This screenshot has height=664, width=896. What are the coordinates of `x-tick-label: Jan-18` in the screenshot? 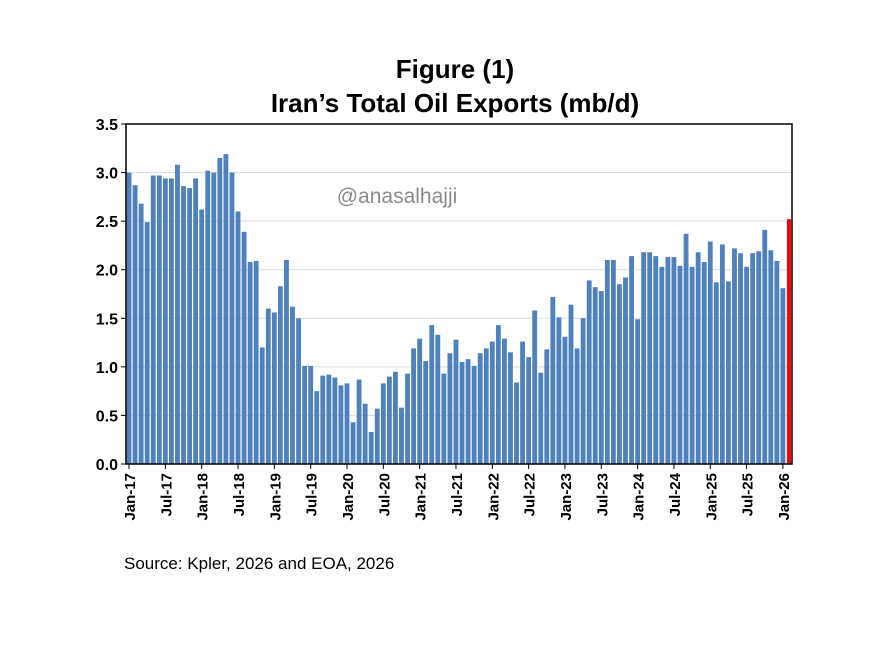 It's located at (203, 497).